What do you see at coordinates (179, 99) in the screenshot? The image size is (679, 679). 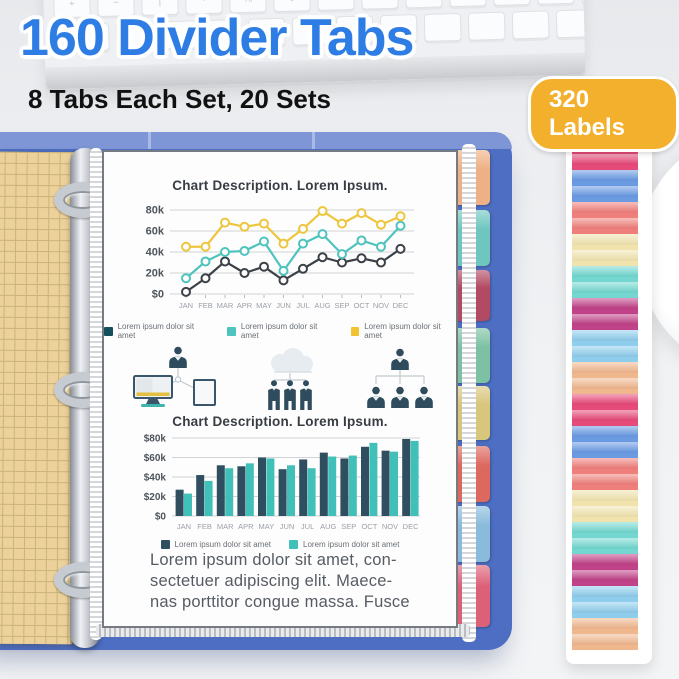 I see `subtitle: 8 Tabs Each Set, 20 Sets` at bounding box center [179, 99].